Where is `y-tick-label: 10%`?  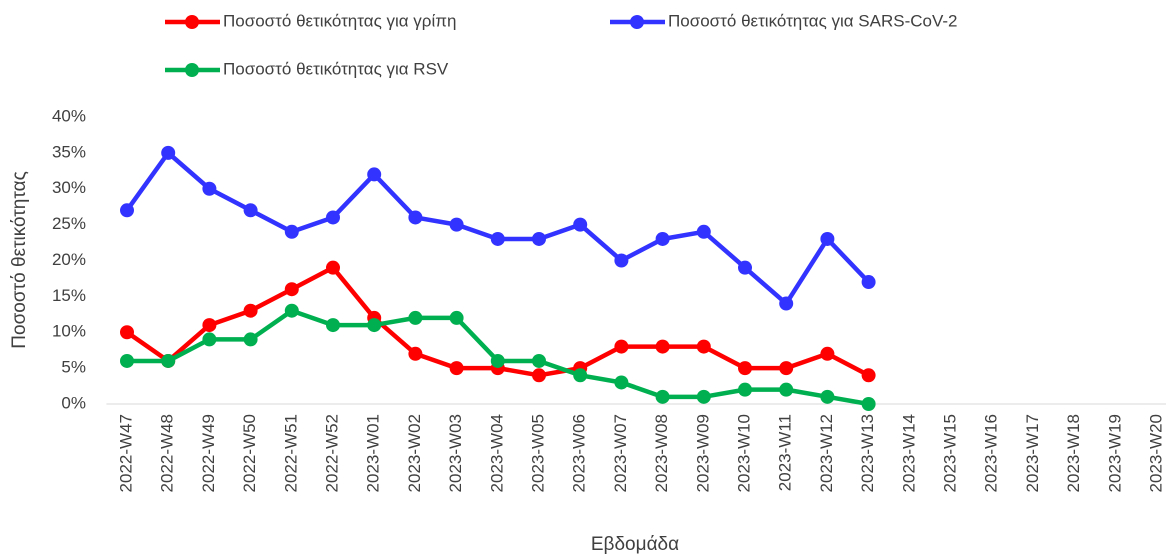 y-tick-label: 10% is located at coordinates (69, 331).